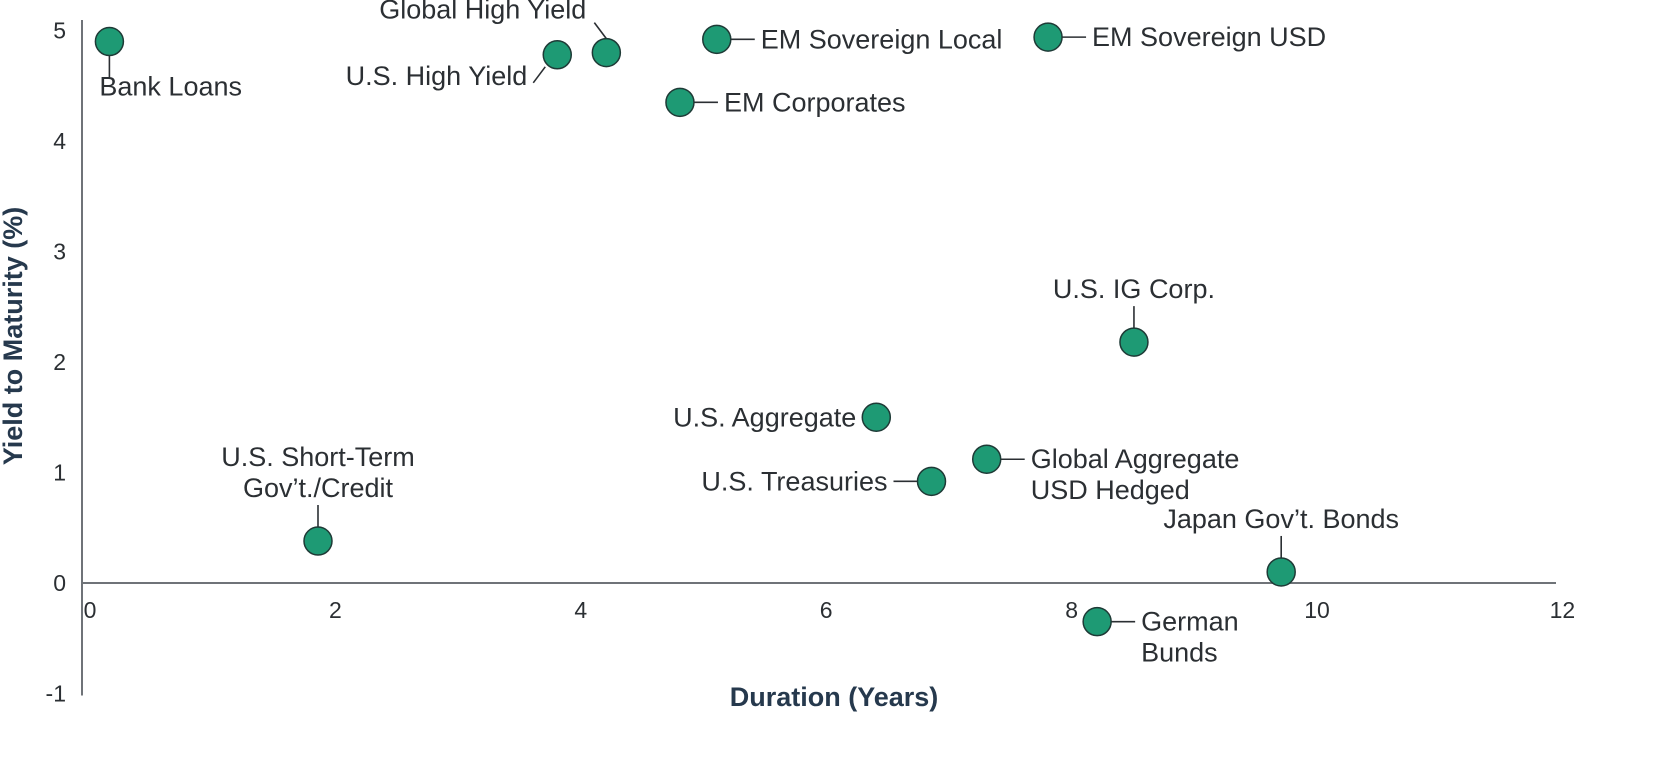  Describe the element at coordinates (59, 252) in the screenshot. I see `y-tick-label: 3` at that location.